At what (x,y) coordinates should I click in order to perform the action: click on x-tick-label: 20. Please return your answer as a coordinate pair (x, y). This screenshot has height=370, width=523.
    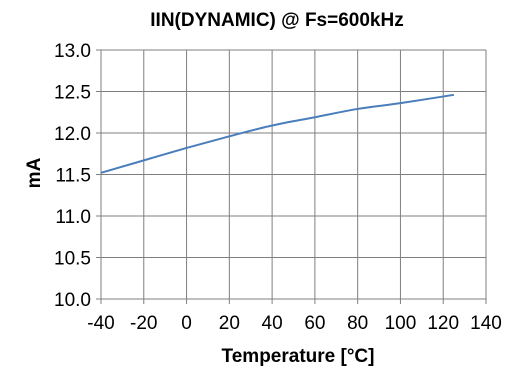
    Looking at the image, I should click on (229, 323).